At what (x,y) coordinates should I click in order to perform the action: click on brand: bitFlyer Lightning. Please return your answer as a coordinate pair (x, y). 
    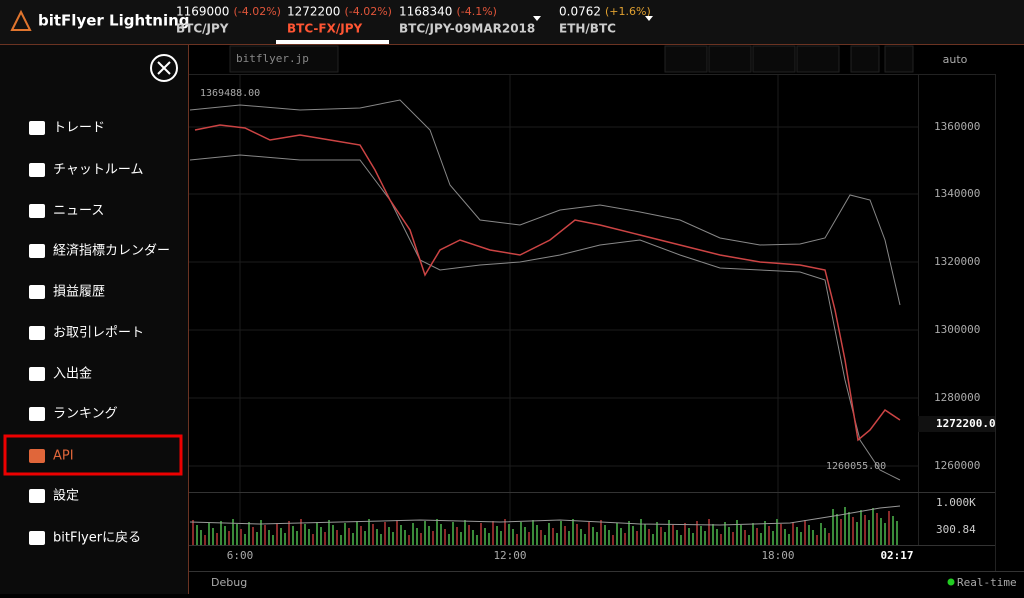
    Looking at the image, I should click on (114, 21).